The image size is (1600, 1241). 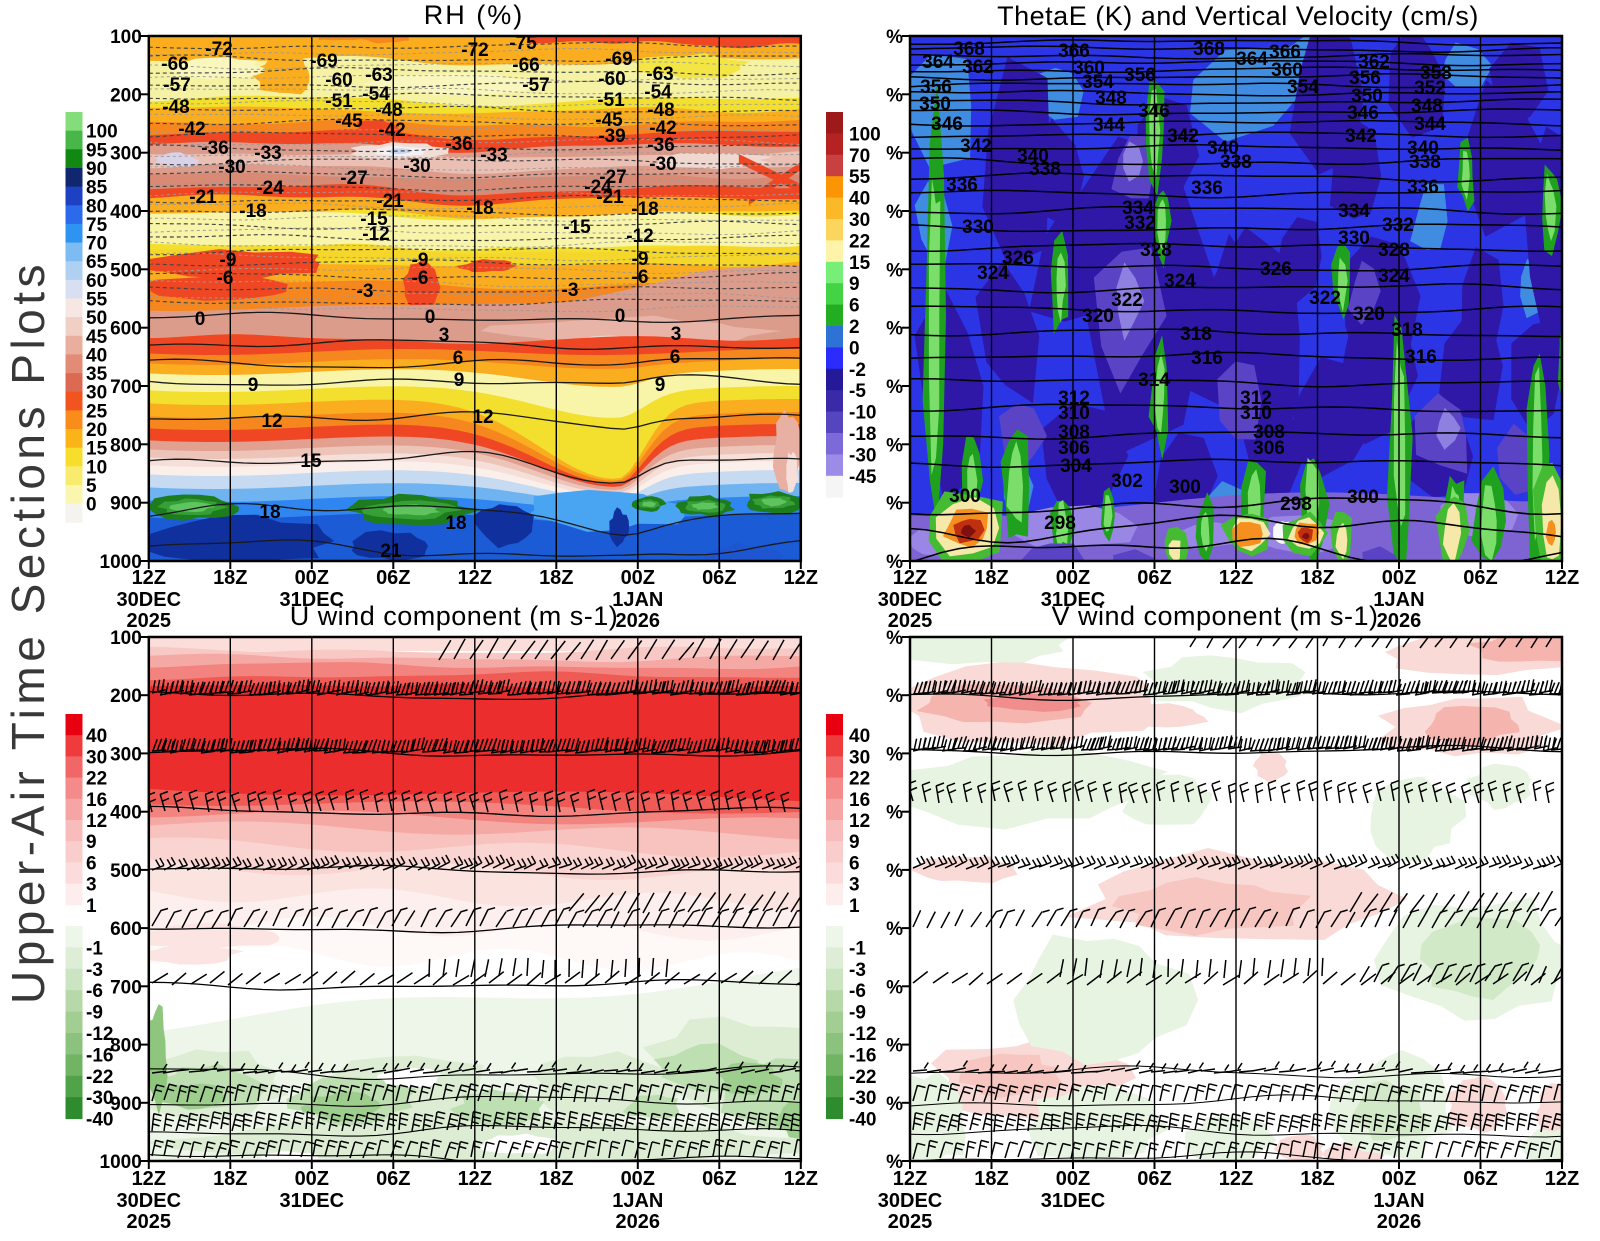 What do you see at coordinates (1156, 250) in the screenshot?
I see `svg-text: 328` at bounding box center [1156, 250].